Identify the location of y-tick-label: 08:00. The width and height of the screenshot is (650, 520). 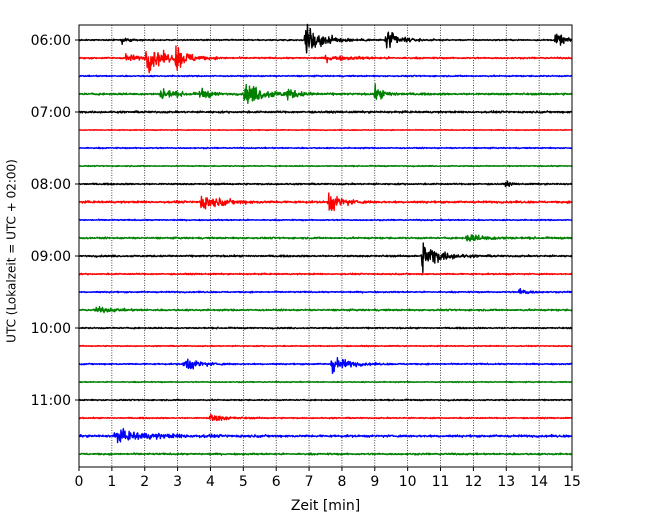
(51, 185).